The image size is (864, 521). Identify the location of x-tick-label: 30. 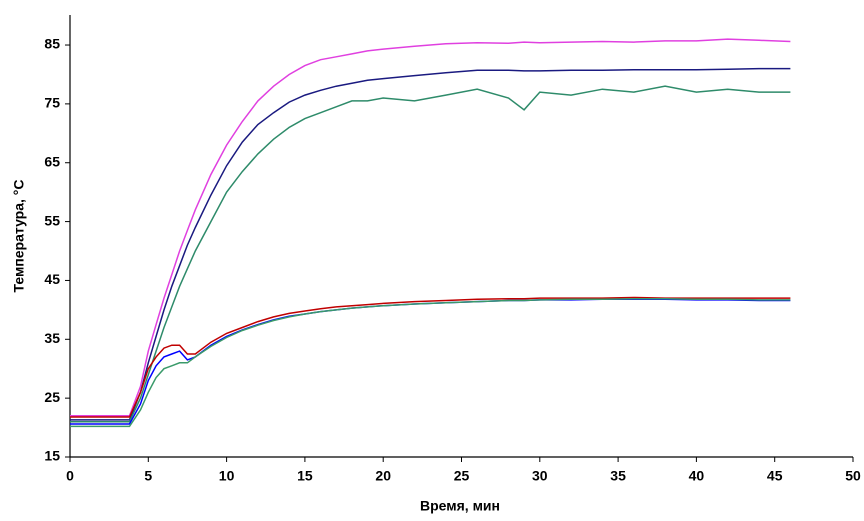
(540, 476).